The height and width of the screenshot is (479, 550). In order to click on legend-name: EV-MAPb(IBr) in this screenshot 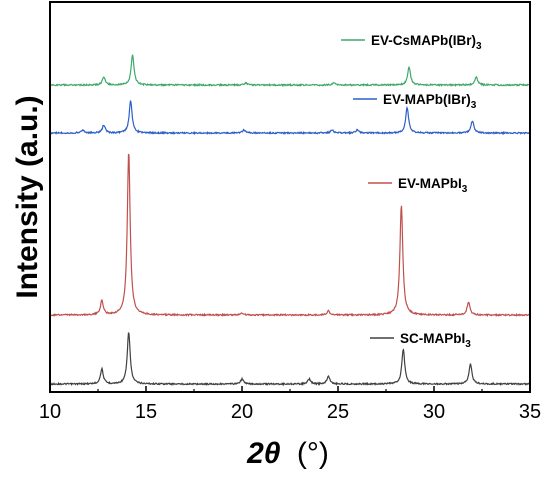, I will do `click(427, 99)`.